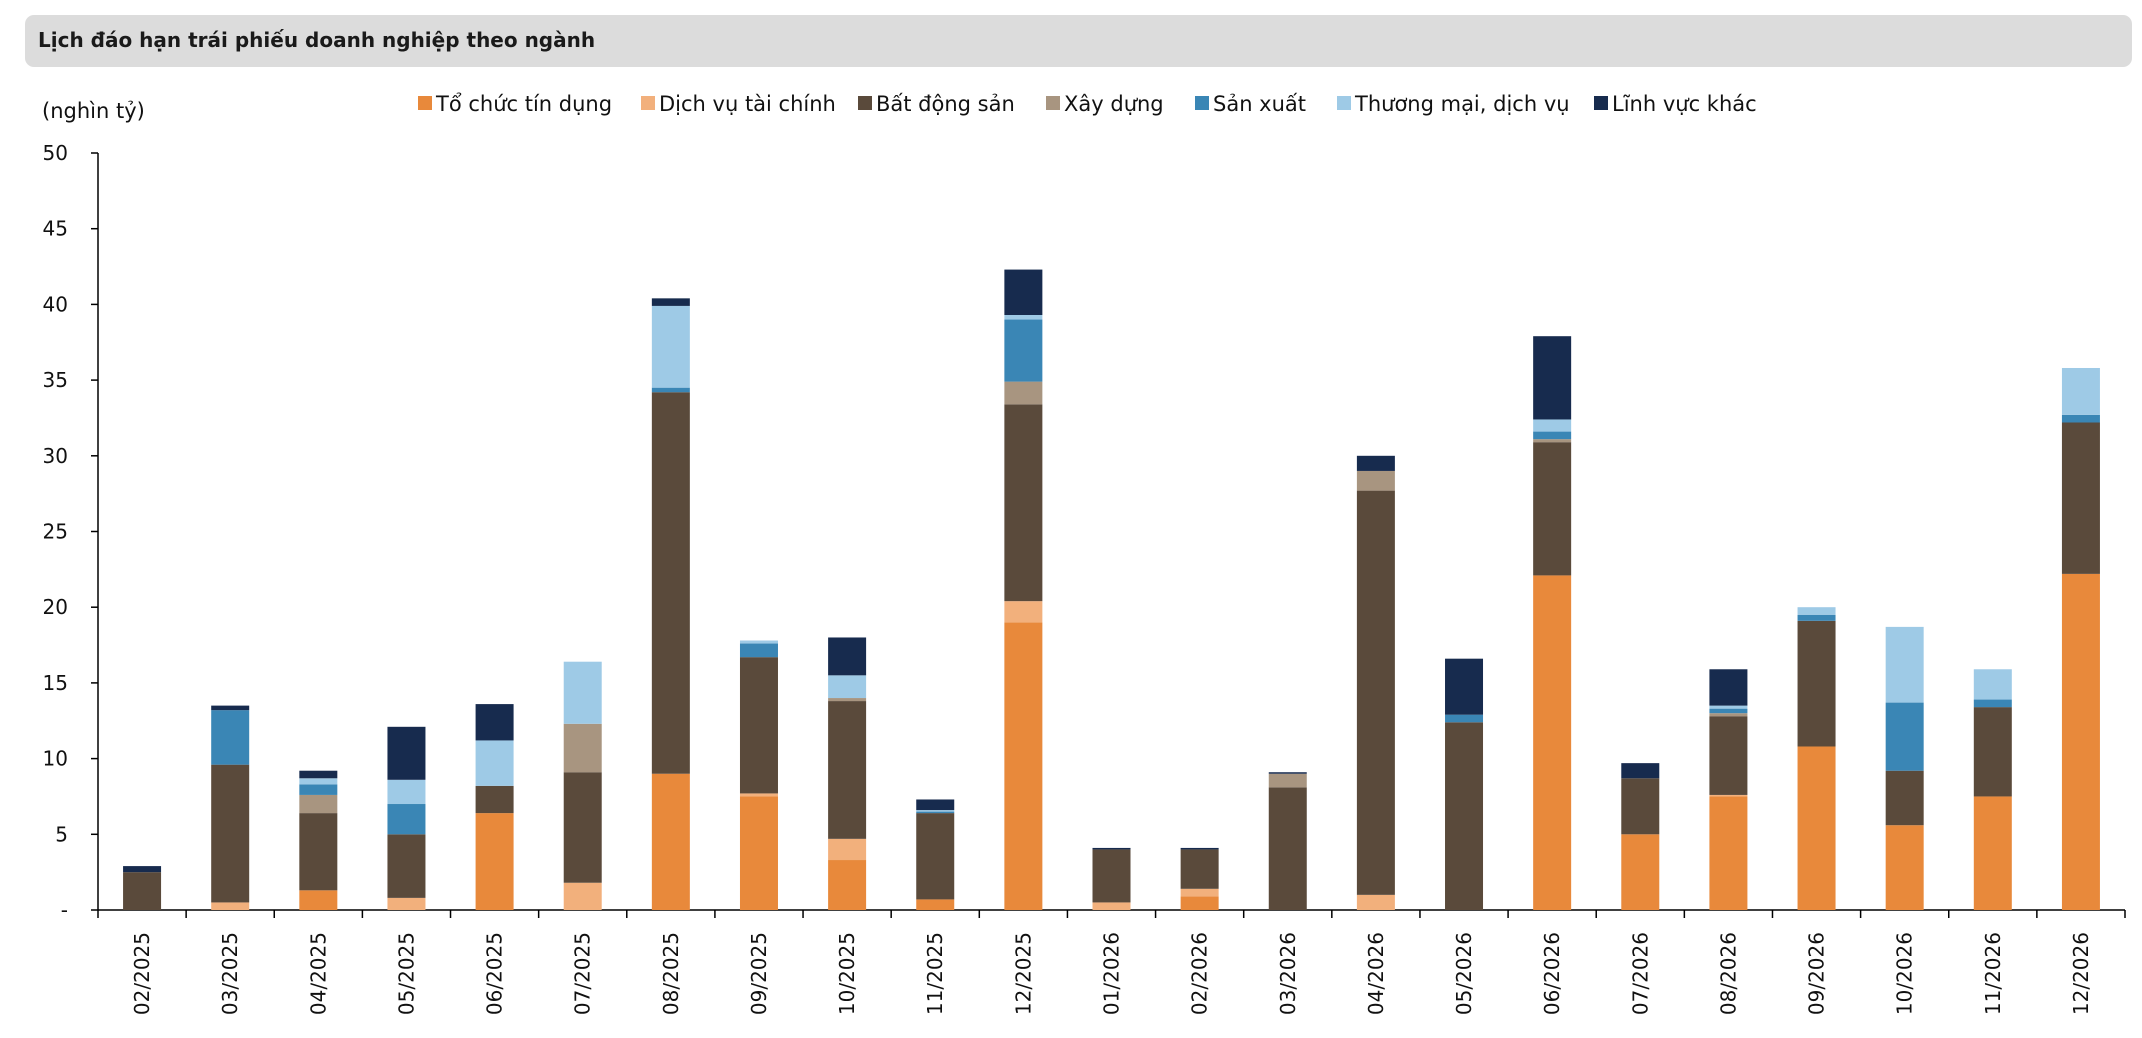 The height and width of the screenshot is (1038, 2142). I want to click on y-tick-label: 10, so click(55, 759).